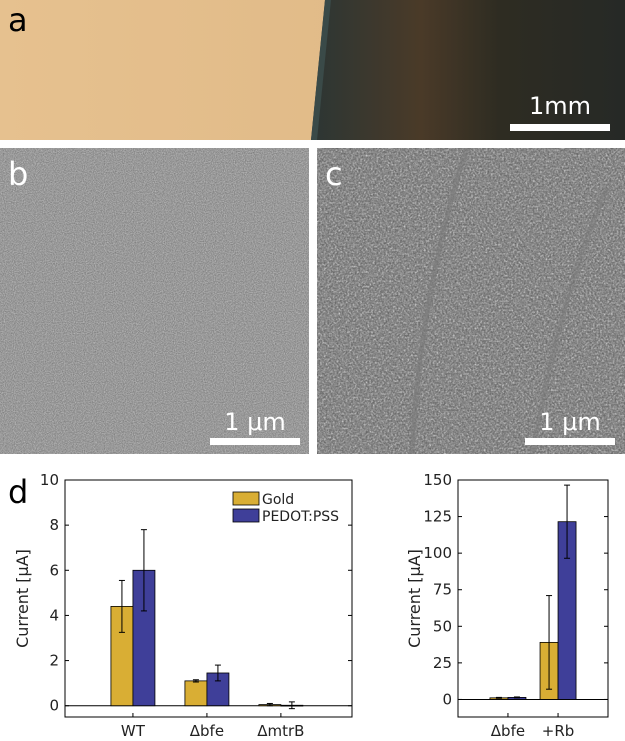  I want to click on y-tick-label: 150, so click(437, 480).